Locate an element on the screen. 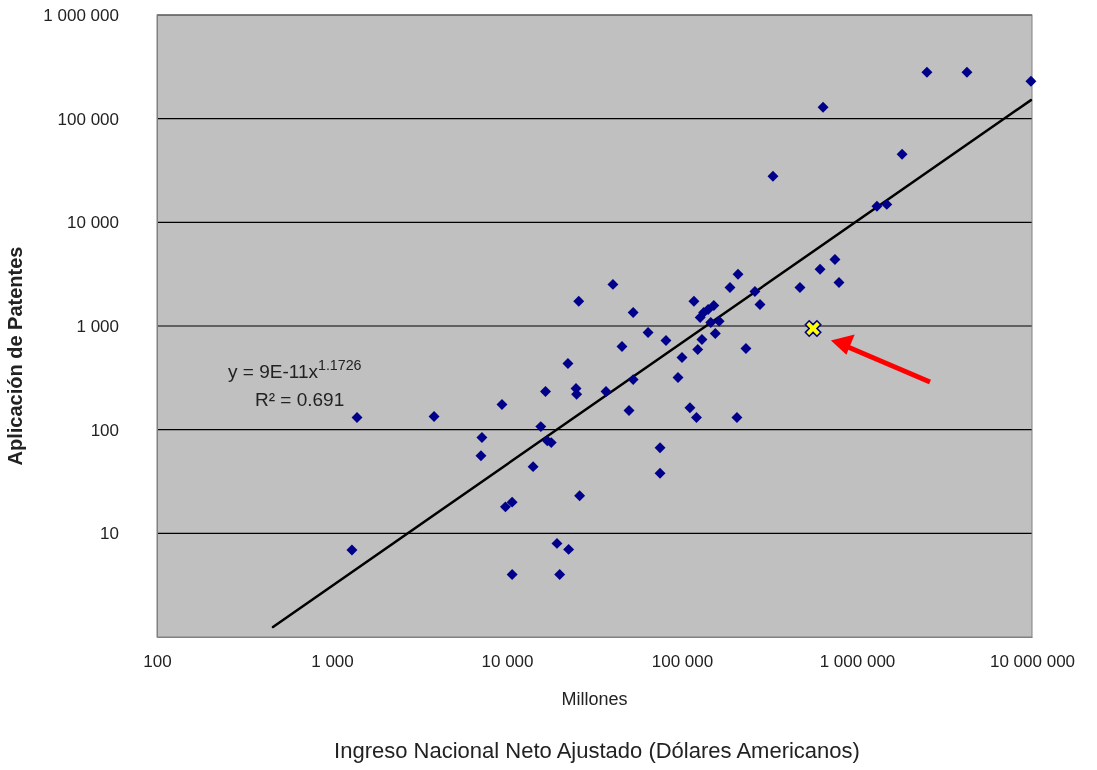  y-tick-label: 100 000 is located at coordinates (88, 119).